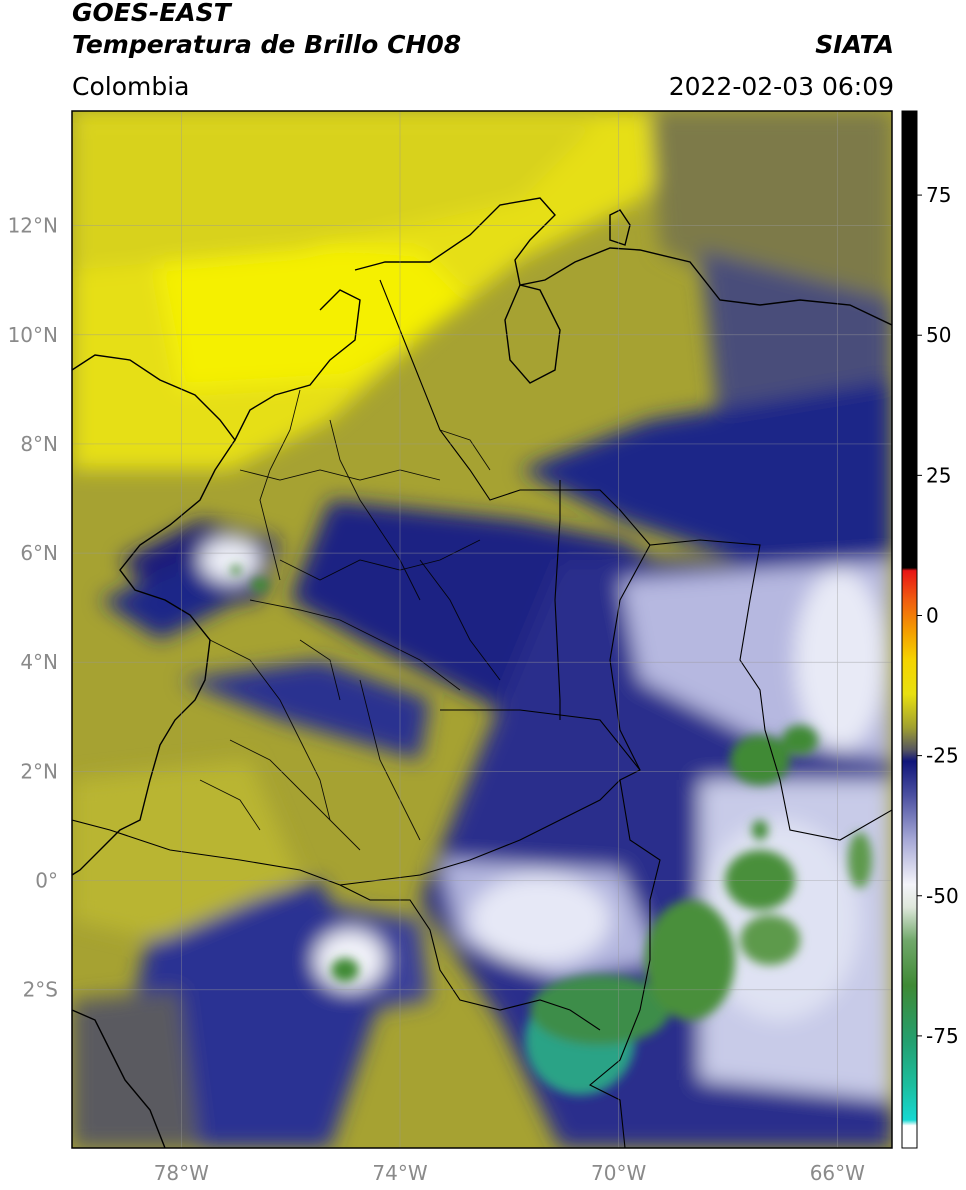 This screenshot has height=1190, width=966. What do you see at coordinates (837, 1173) in the screenshot?
I see `lon-tick-label: 66°W` at bounding box center [837, 1173].